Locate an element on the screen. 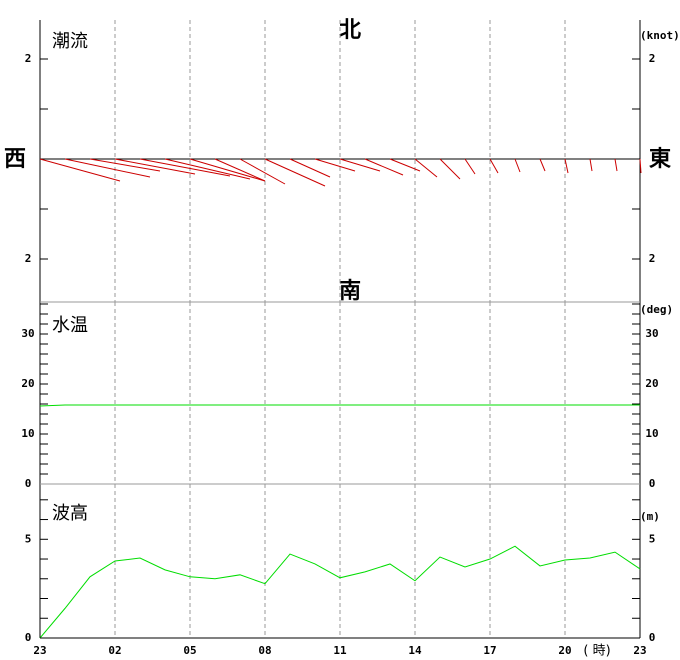 The height and width of the screenshot is (660, 680). x-tick-label: 20 is located at coordinates (564, 650).